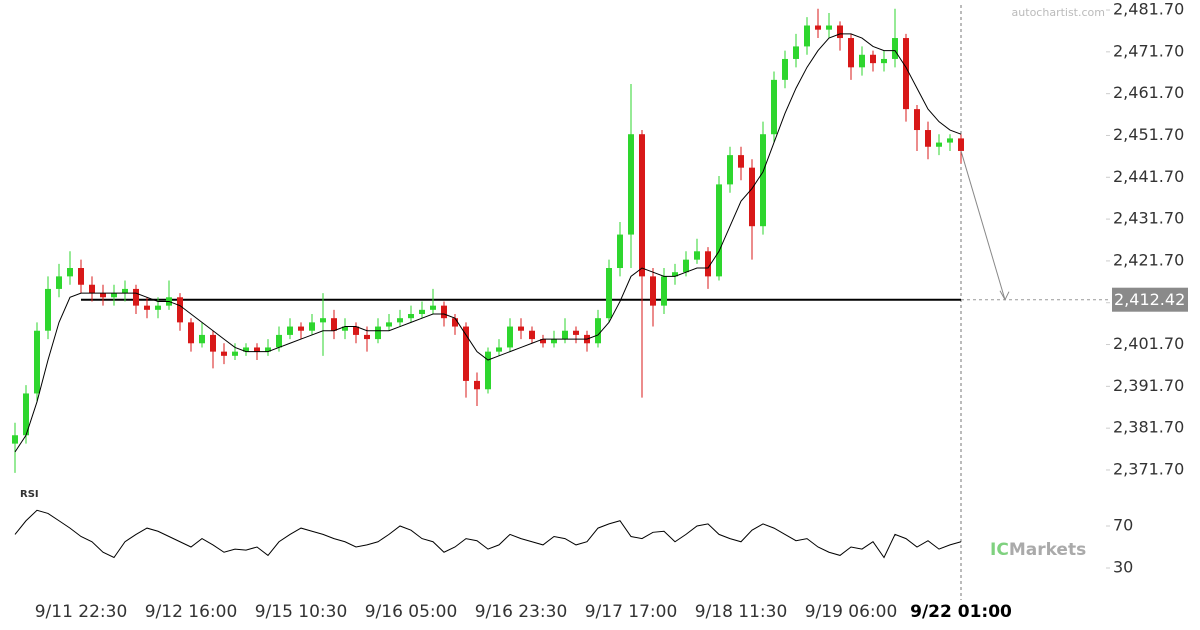 The width and height of the screenshot is (1200, 630). Describe the element at coordinates (1058, 12) in the screenshot. I see `watermark: autochartist.com` at that location.